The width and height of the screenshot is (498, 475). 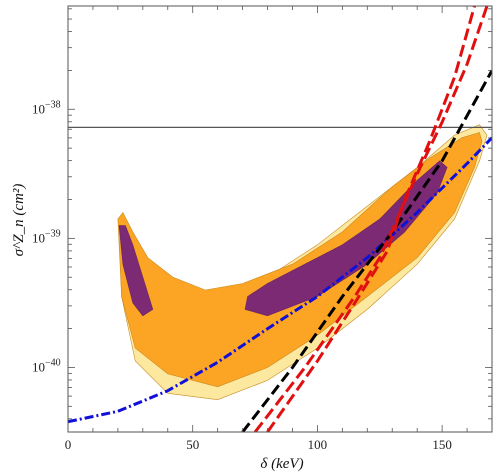 I want to click on x-tick-label: 150, so click(x=442, y=444).